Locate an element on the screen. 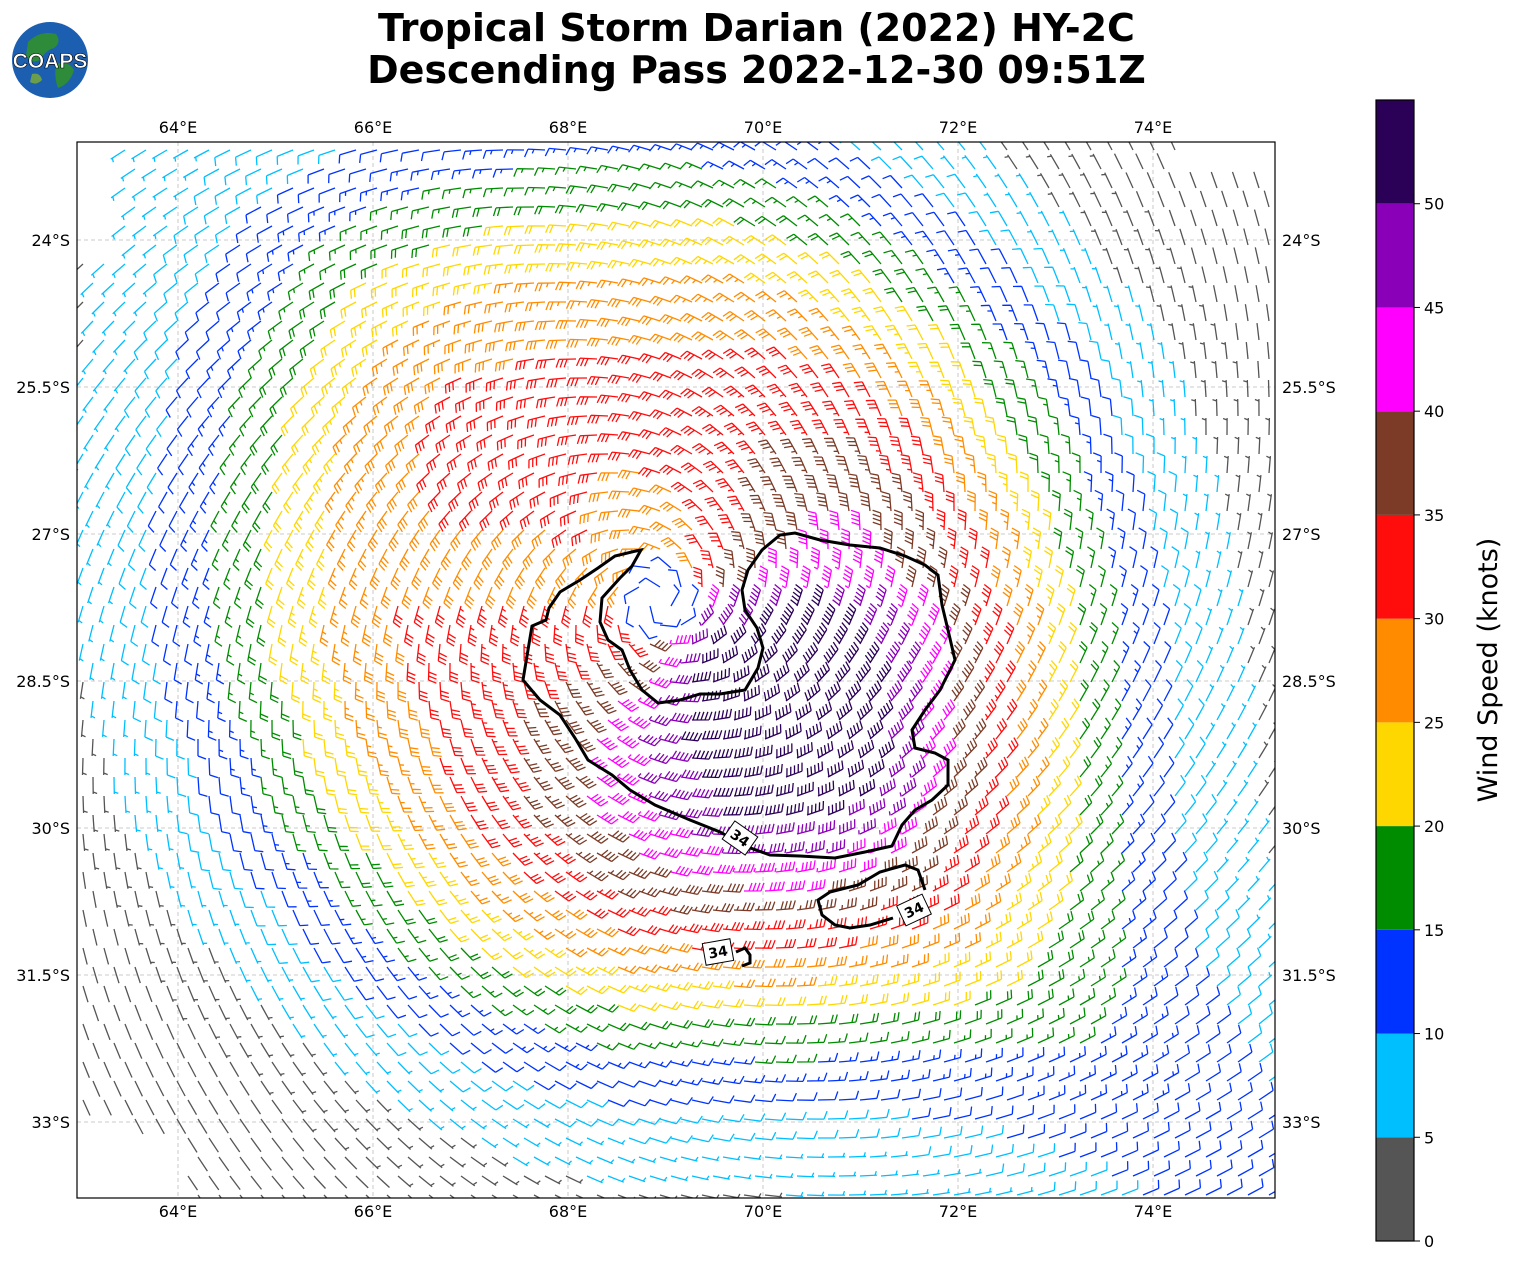  title-line-1: Tropical Storm Darian (2022) HY-2C is located at coordinates (756, 28).